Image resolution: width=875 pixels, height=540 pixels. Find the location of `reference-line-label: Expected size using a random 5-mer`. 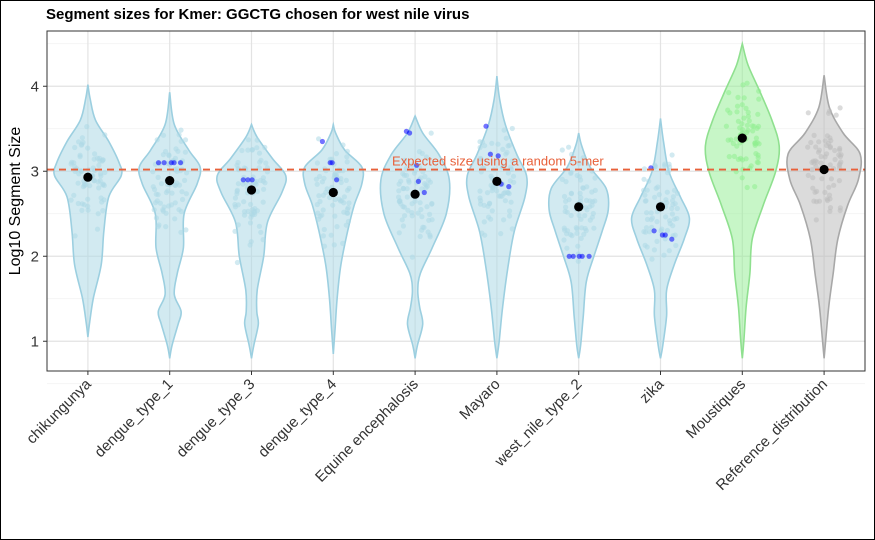

reference-line-label: Expected size using a random 5-mer is located at coordinates (498, 161).